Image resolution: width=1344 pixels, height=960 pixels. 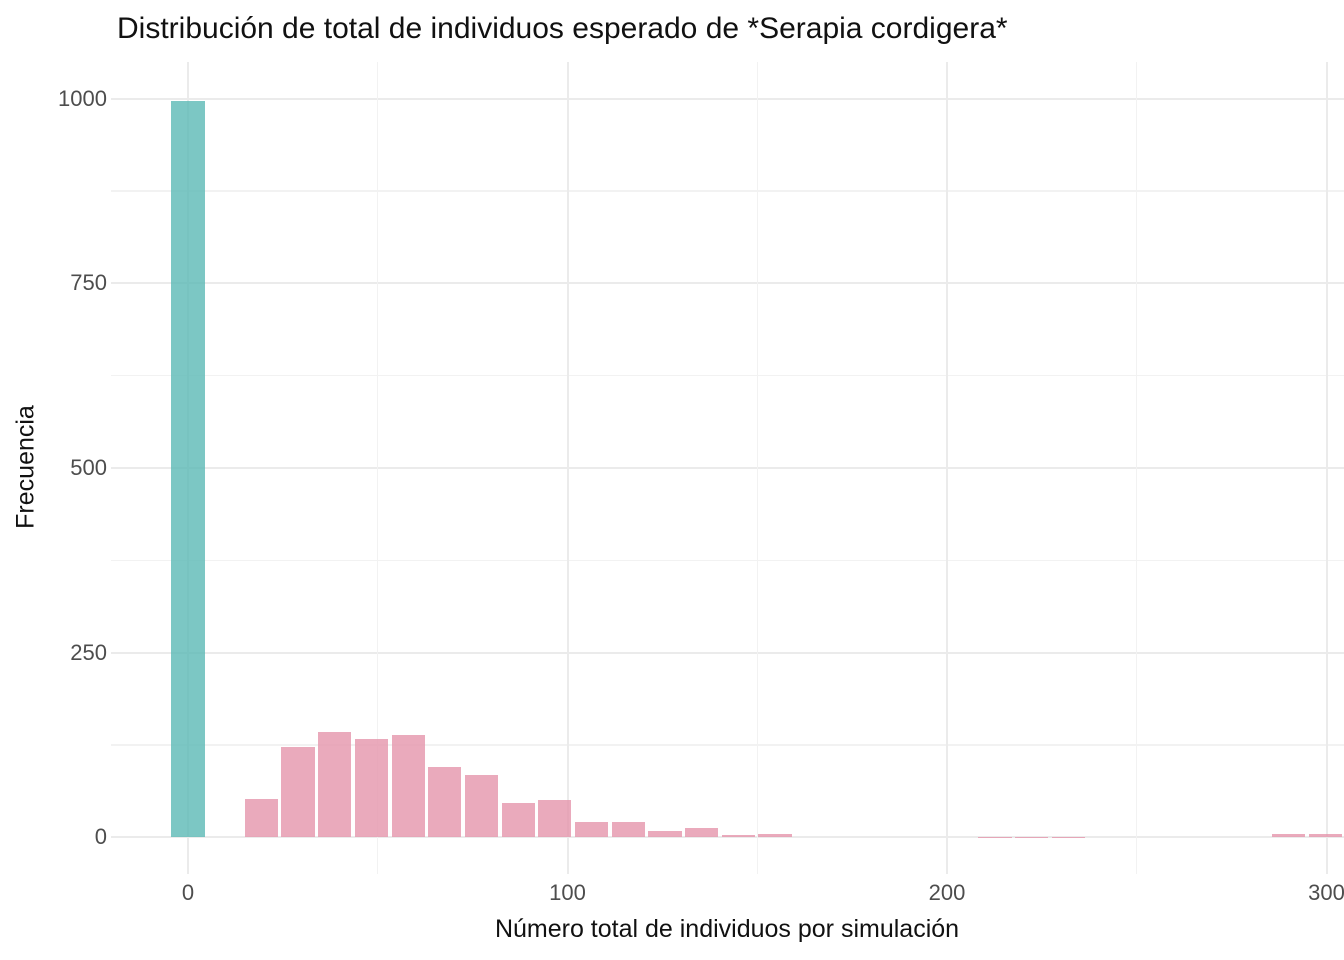 I want to click on y-axis-title: Frecuencia, so click(x=25, y=467).